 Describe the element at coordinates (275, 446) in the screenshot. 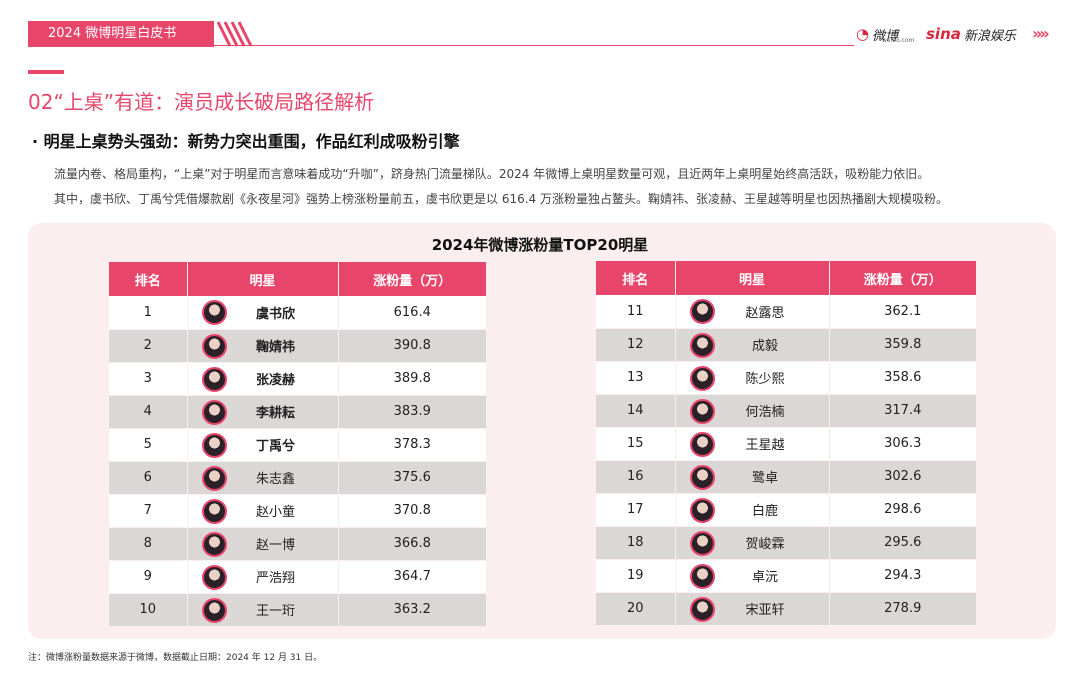

I see `star-name: 丁禹兮` at that location.